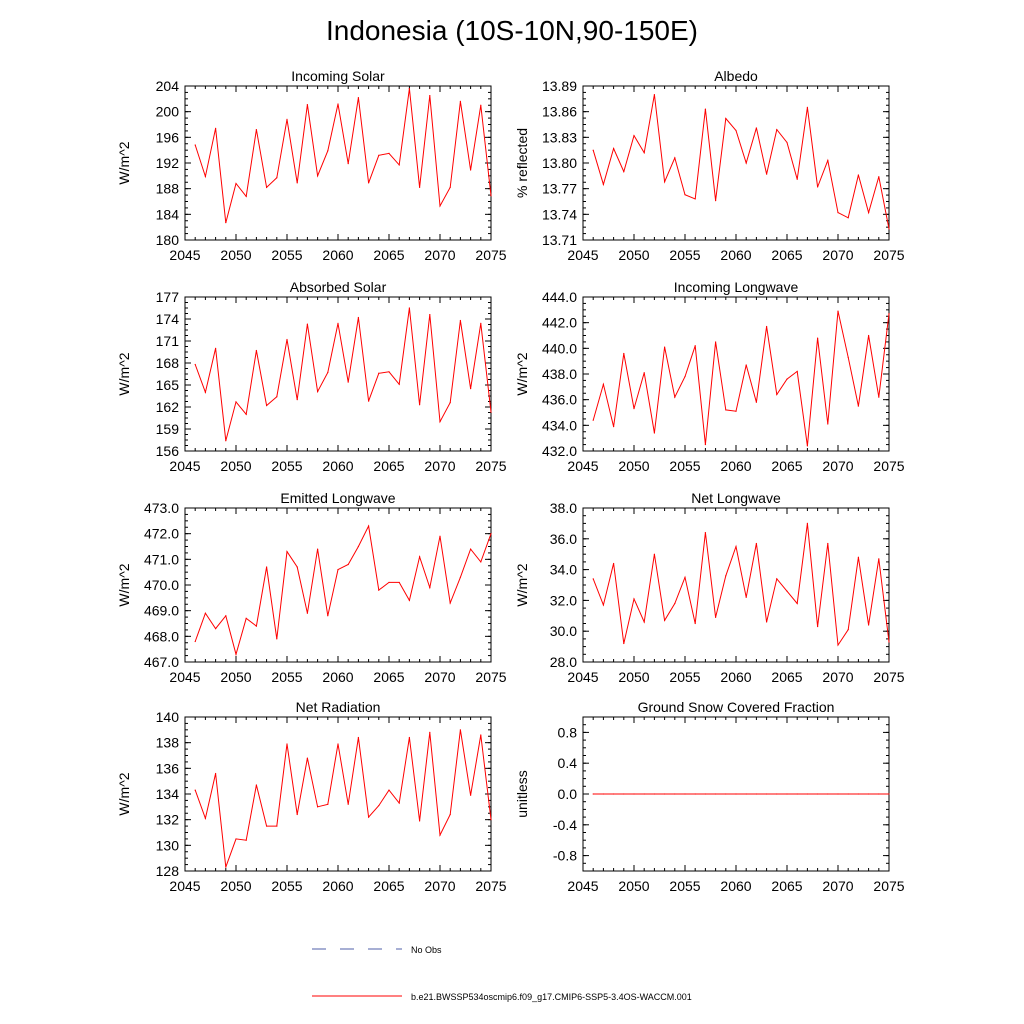 This screenshot has width=1024, height=1024. What do you see at coordinates (161, 508) in the screenshot?
I see `y-tick-label: 473.0` at bounding box center [161, 508].